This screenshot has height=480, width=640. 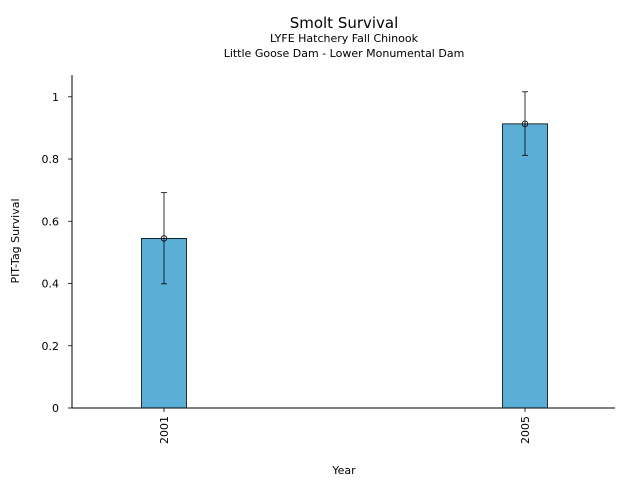 What do you see at coordinates (51, 159) in the screenshot?
I see `y-tick-label-4: 0.8` at bounding box center [51, 159].